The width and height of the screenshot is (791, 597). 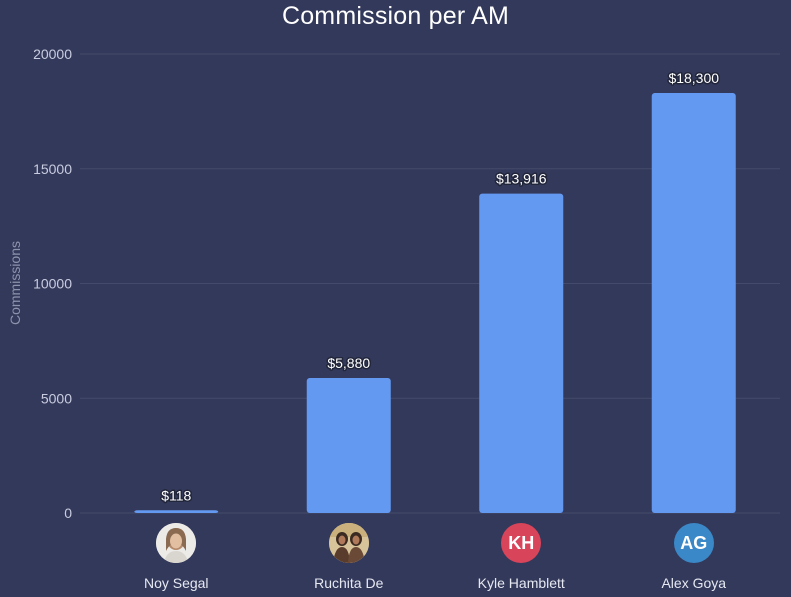 I want to click on data-label: $118, so click(x=176, y=495).